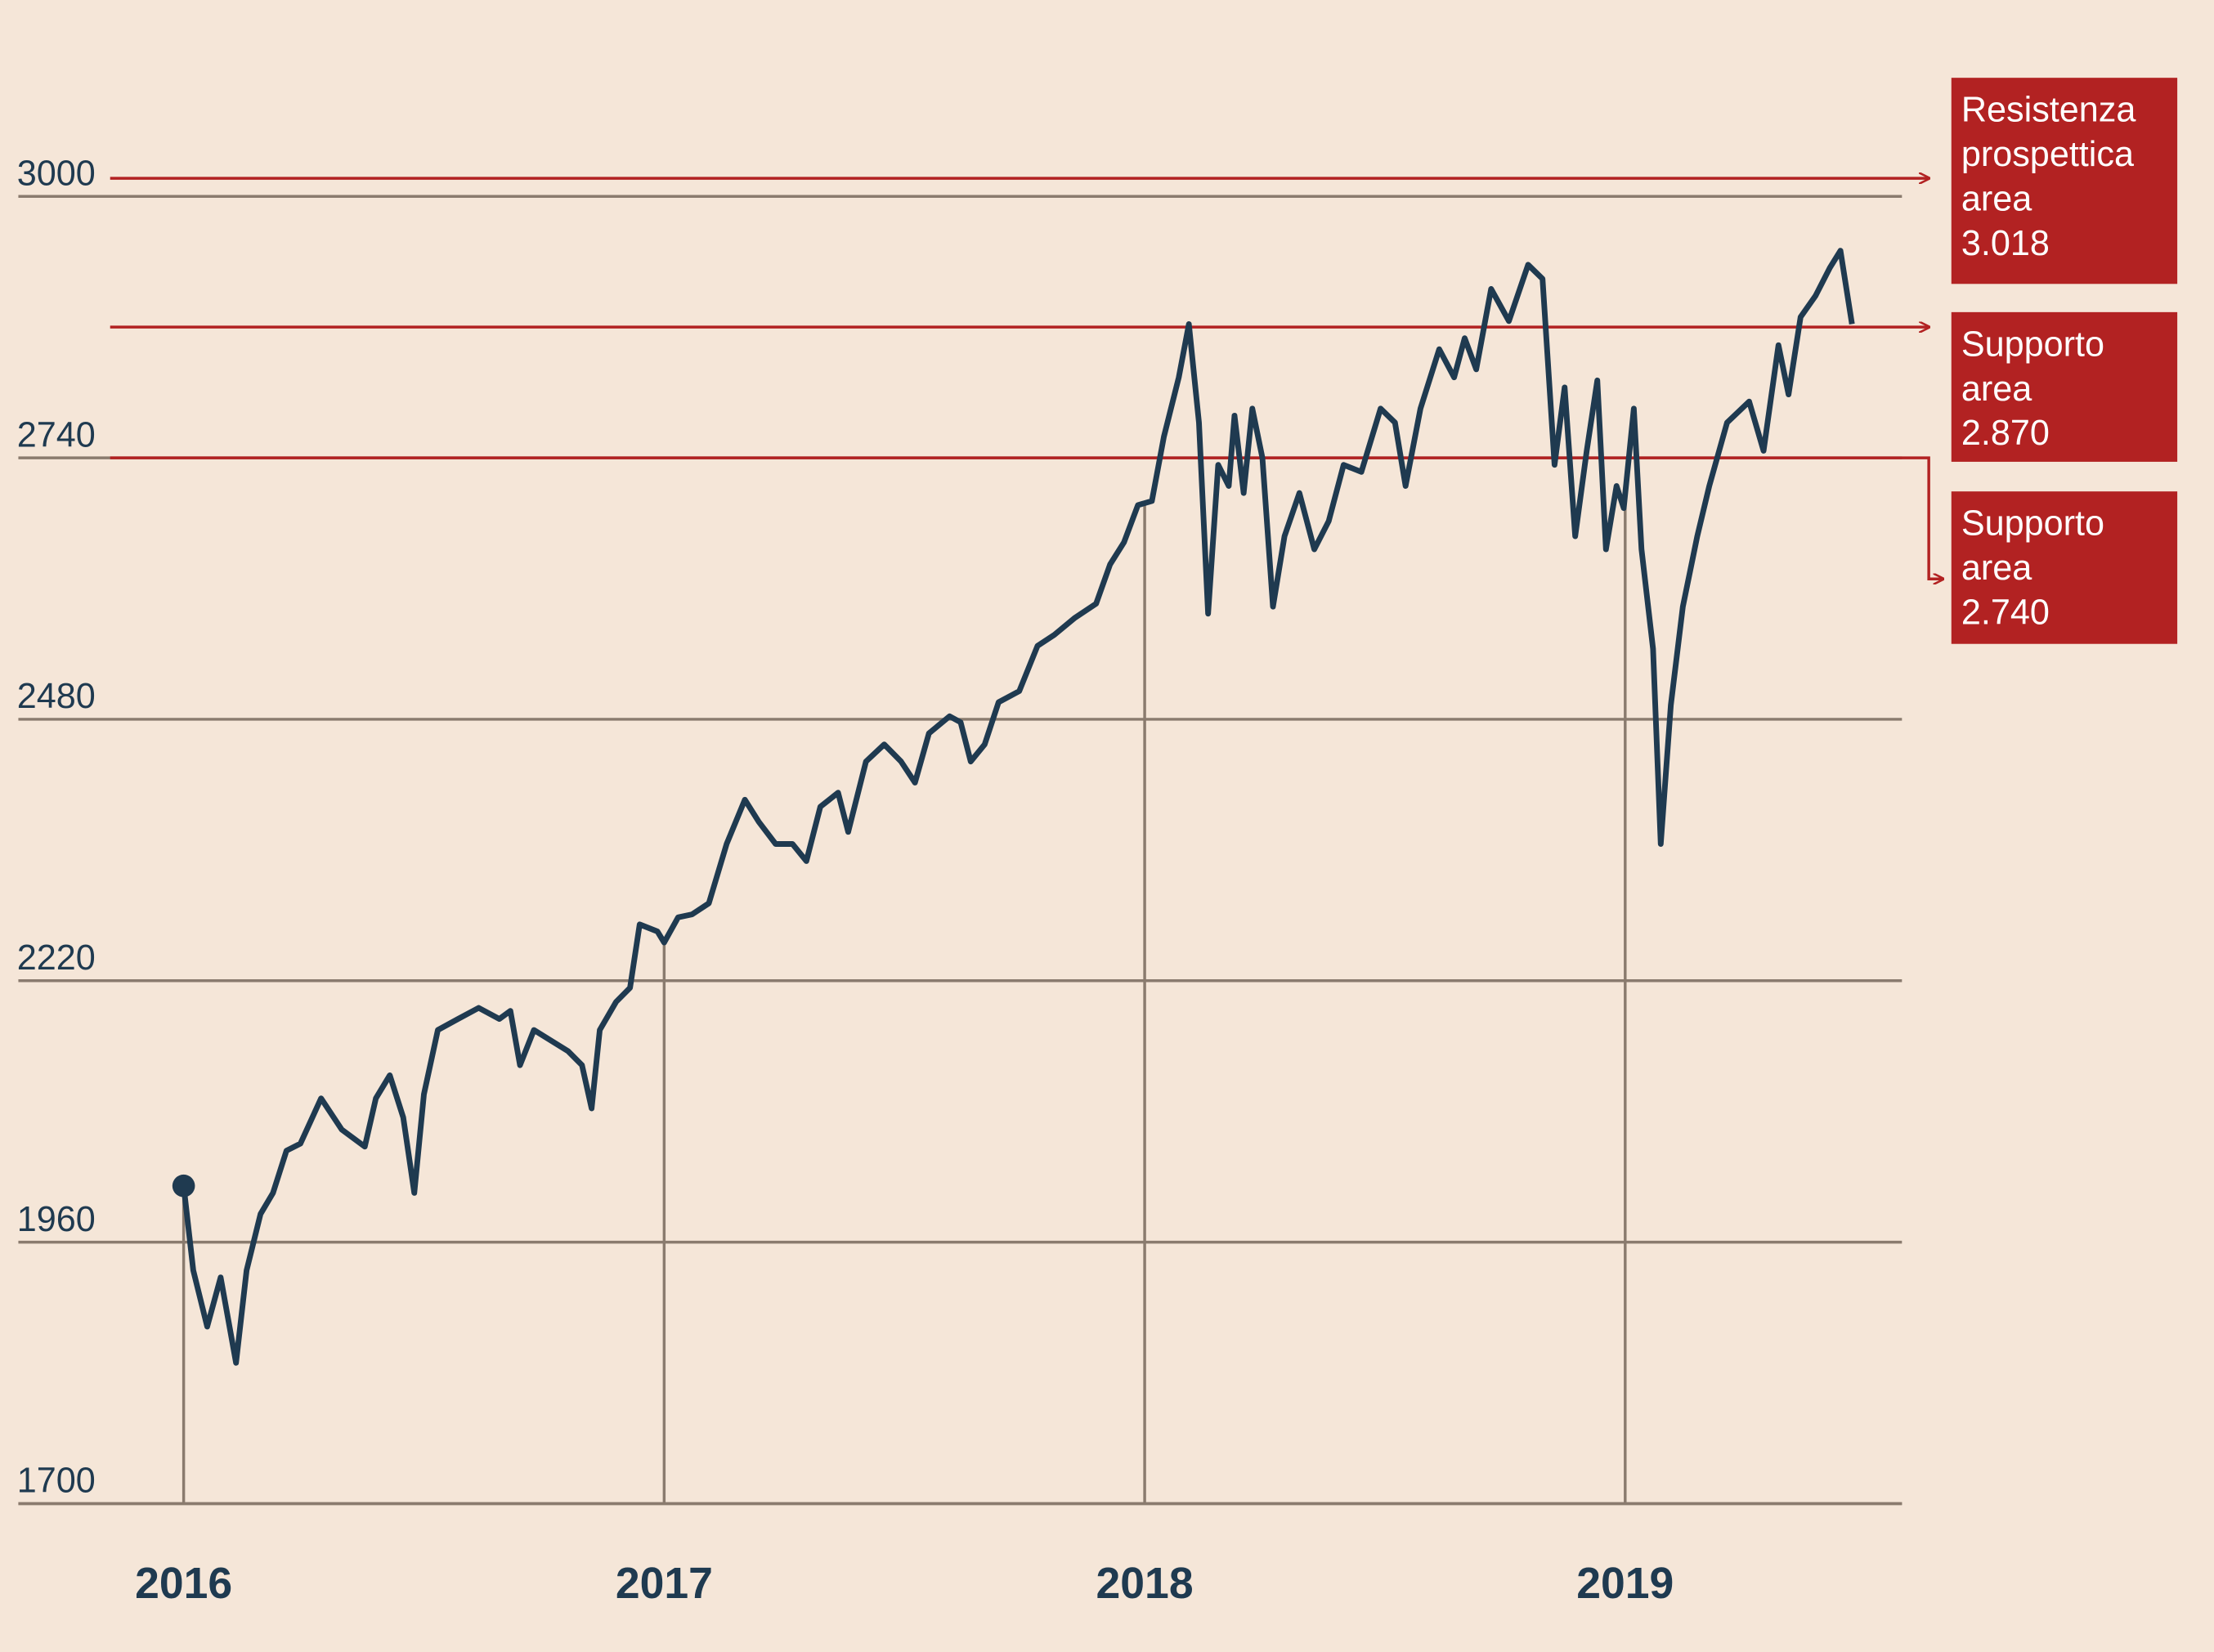 The image size is (2214, 1652). Describe the element at coordinates (2005, 243) in the screenshot. I see `annotation-label: 3.018` at that location.